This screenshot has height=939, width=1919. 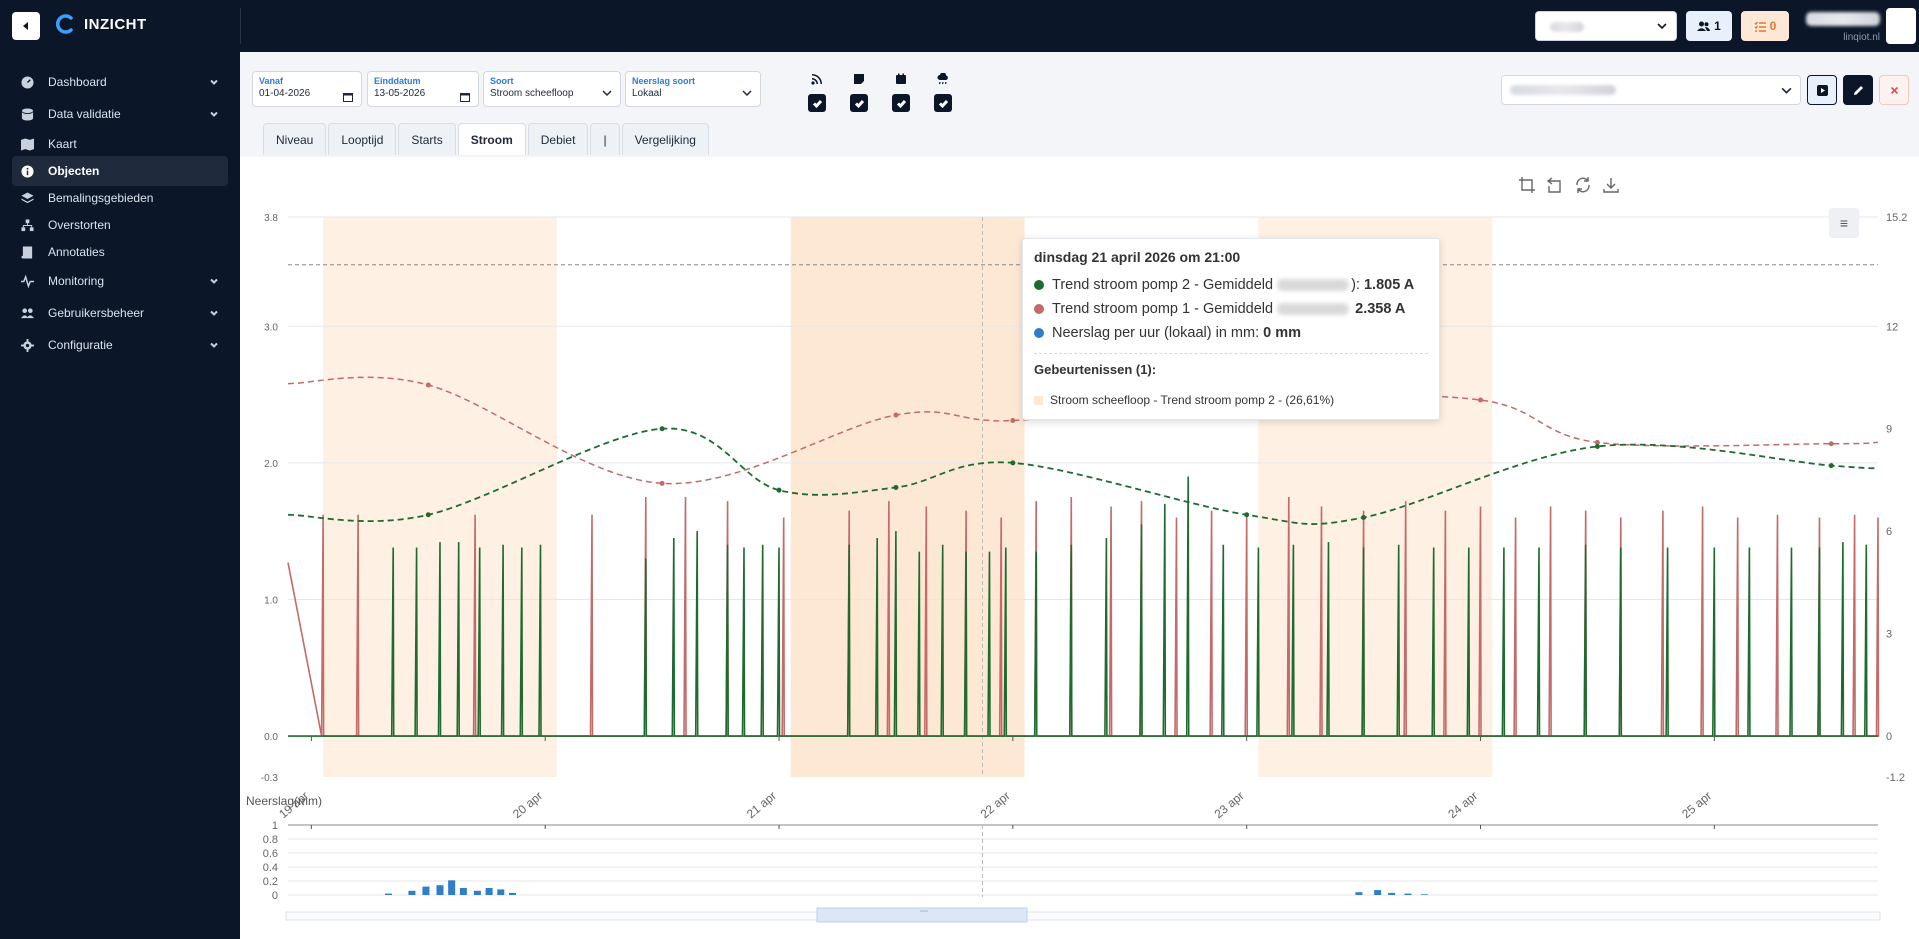 I want to click on redacted-text, so click(x=1313, y=285).